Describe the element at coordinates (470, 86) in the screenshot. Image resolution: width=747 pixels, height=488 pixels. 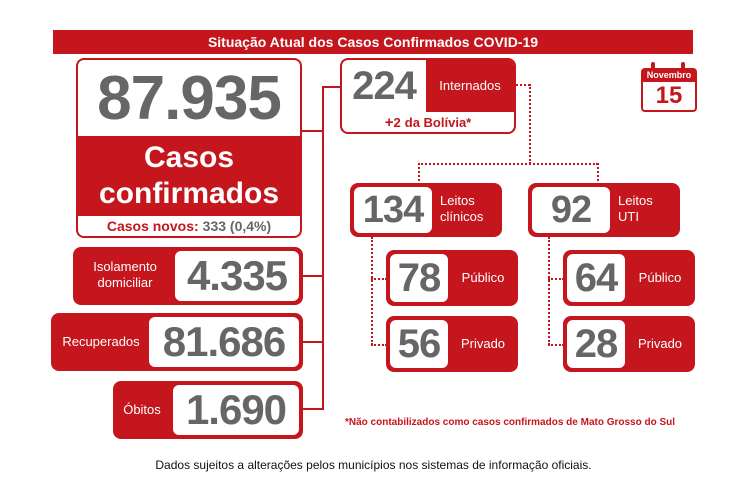
I see `hospitalized-label: Internados` at that location.